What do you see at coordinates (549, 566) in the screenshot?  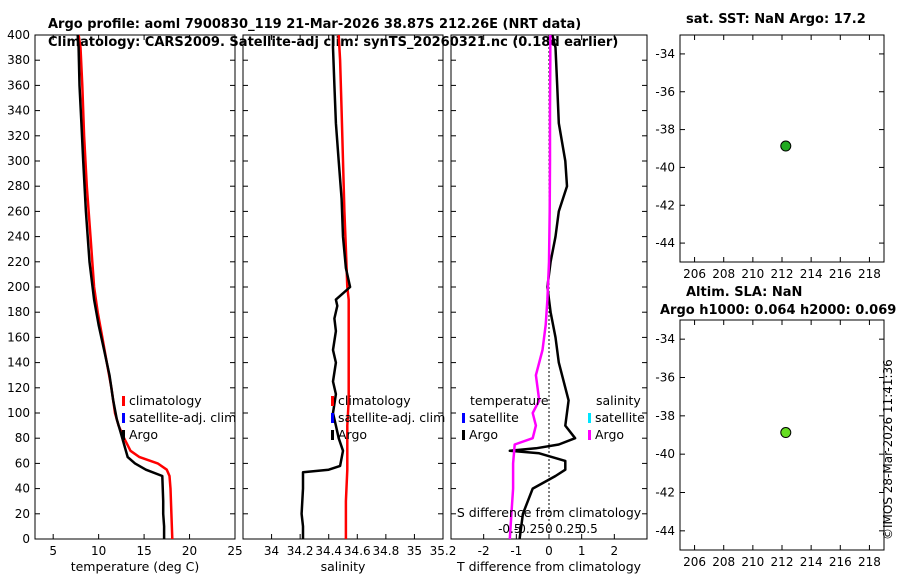 I see `difference-xlabel: T difference from climatology` at bounding box center [549, 566].